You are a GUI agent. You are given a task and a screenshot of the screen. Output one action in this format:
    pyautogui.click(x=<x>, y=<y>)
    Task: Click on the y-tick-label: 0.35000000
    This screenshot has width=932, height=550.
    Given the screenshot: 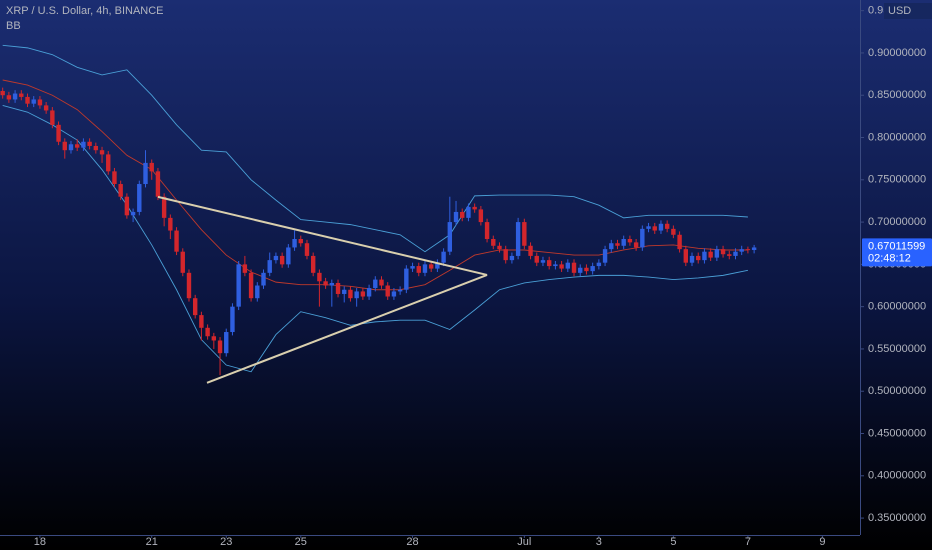 What is the action you would take?
    pyautogui.click(x=897, y=518)
    